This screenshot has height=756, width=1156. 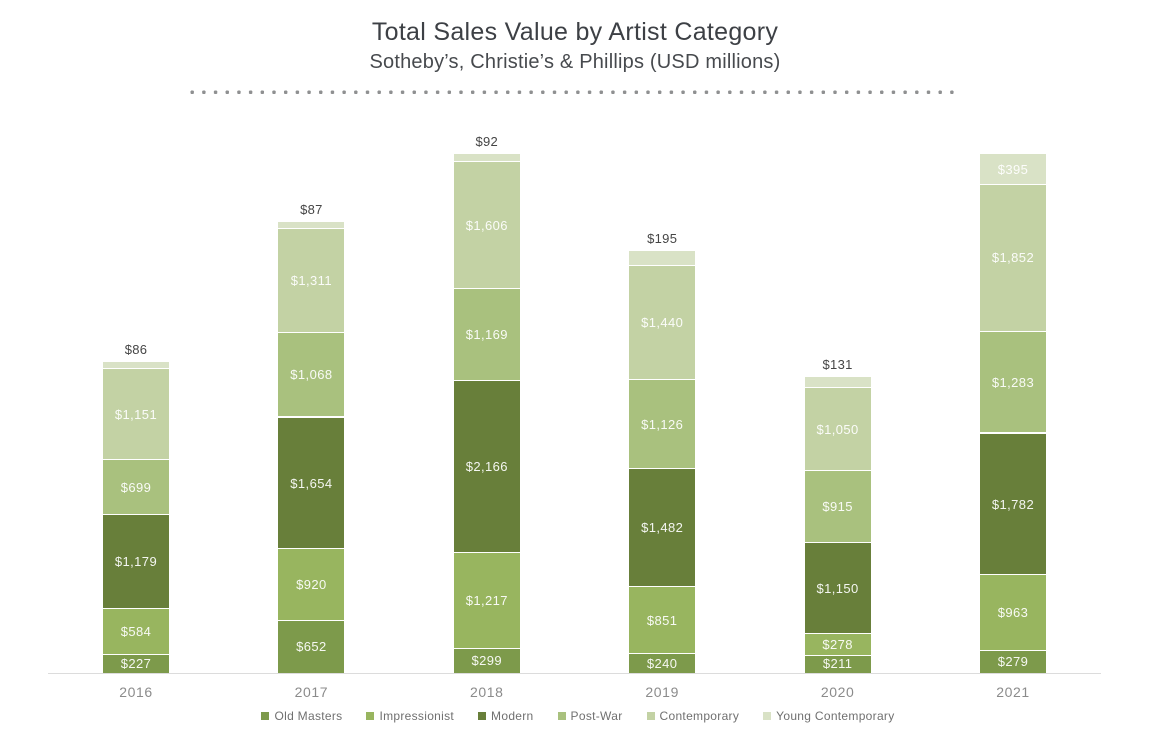 I want to click on legend-item-impressionist: Impressionist, so click(x=410, y=716).